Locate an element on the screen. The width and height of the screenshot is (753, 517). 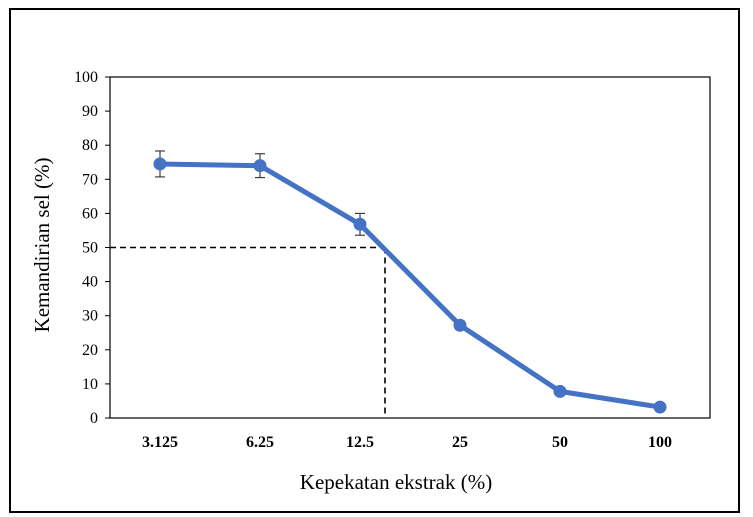
y-tick-label: 50 is located at coordinates (90, 248).